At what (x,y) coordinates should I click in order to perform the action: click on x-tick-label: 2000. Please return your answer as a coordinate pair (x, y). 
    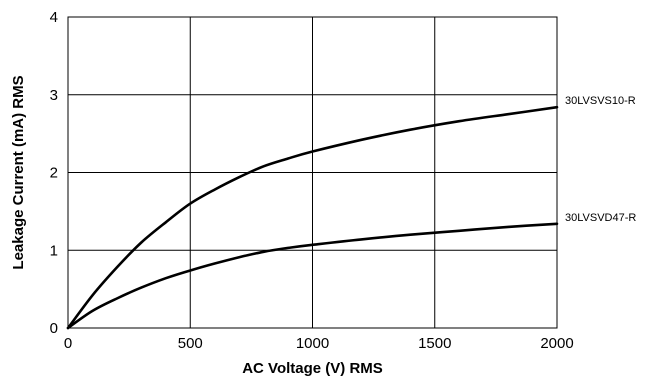
    Looking at the image, I should click on (556, 343).